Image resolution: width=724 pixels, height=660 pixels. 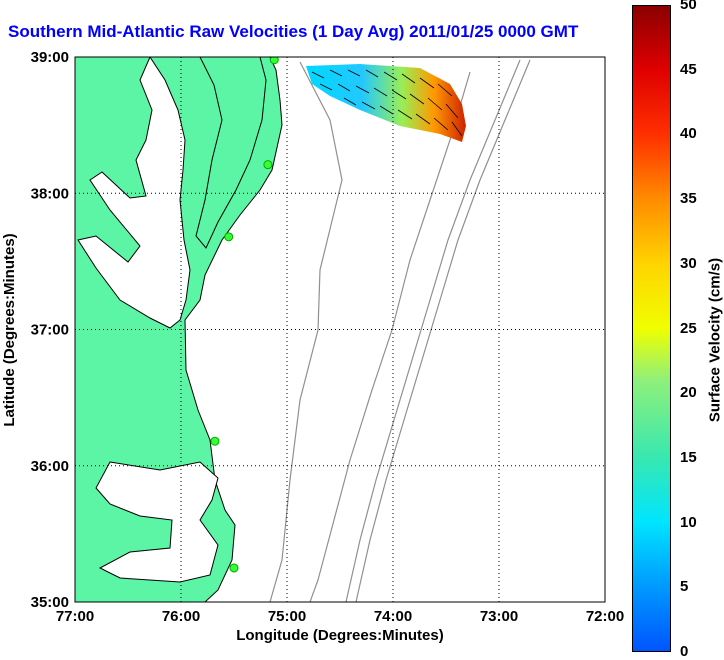 I want to click on hf-radar-stations, so click(x=244, y=315).